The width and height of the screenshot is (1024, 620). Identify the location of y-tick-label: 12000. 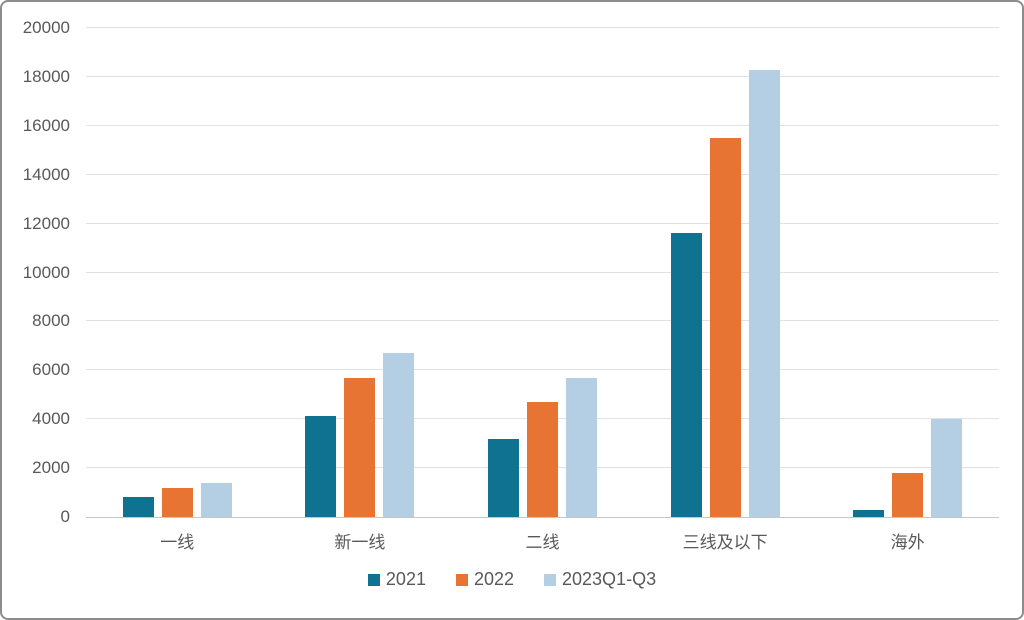
(46, 223).